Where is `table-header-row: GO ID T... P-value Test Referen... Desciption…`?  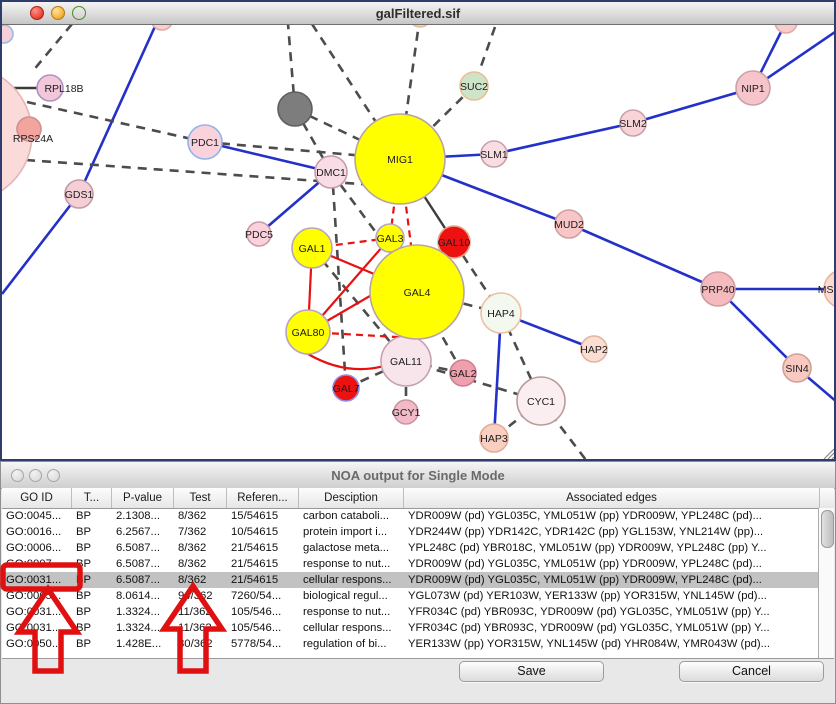 table-header-row: GO ID T... P-value Test Referen... Desciption… is located at coordinates (418, 498).